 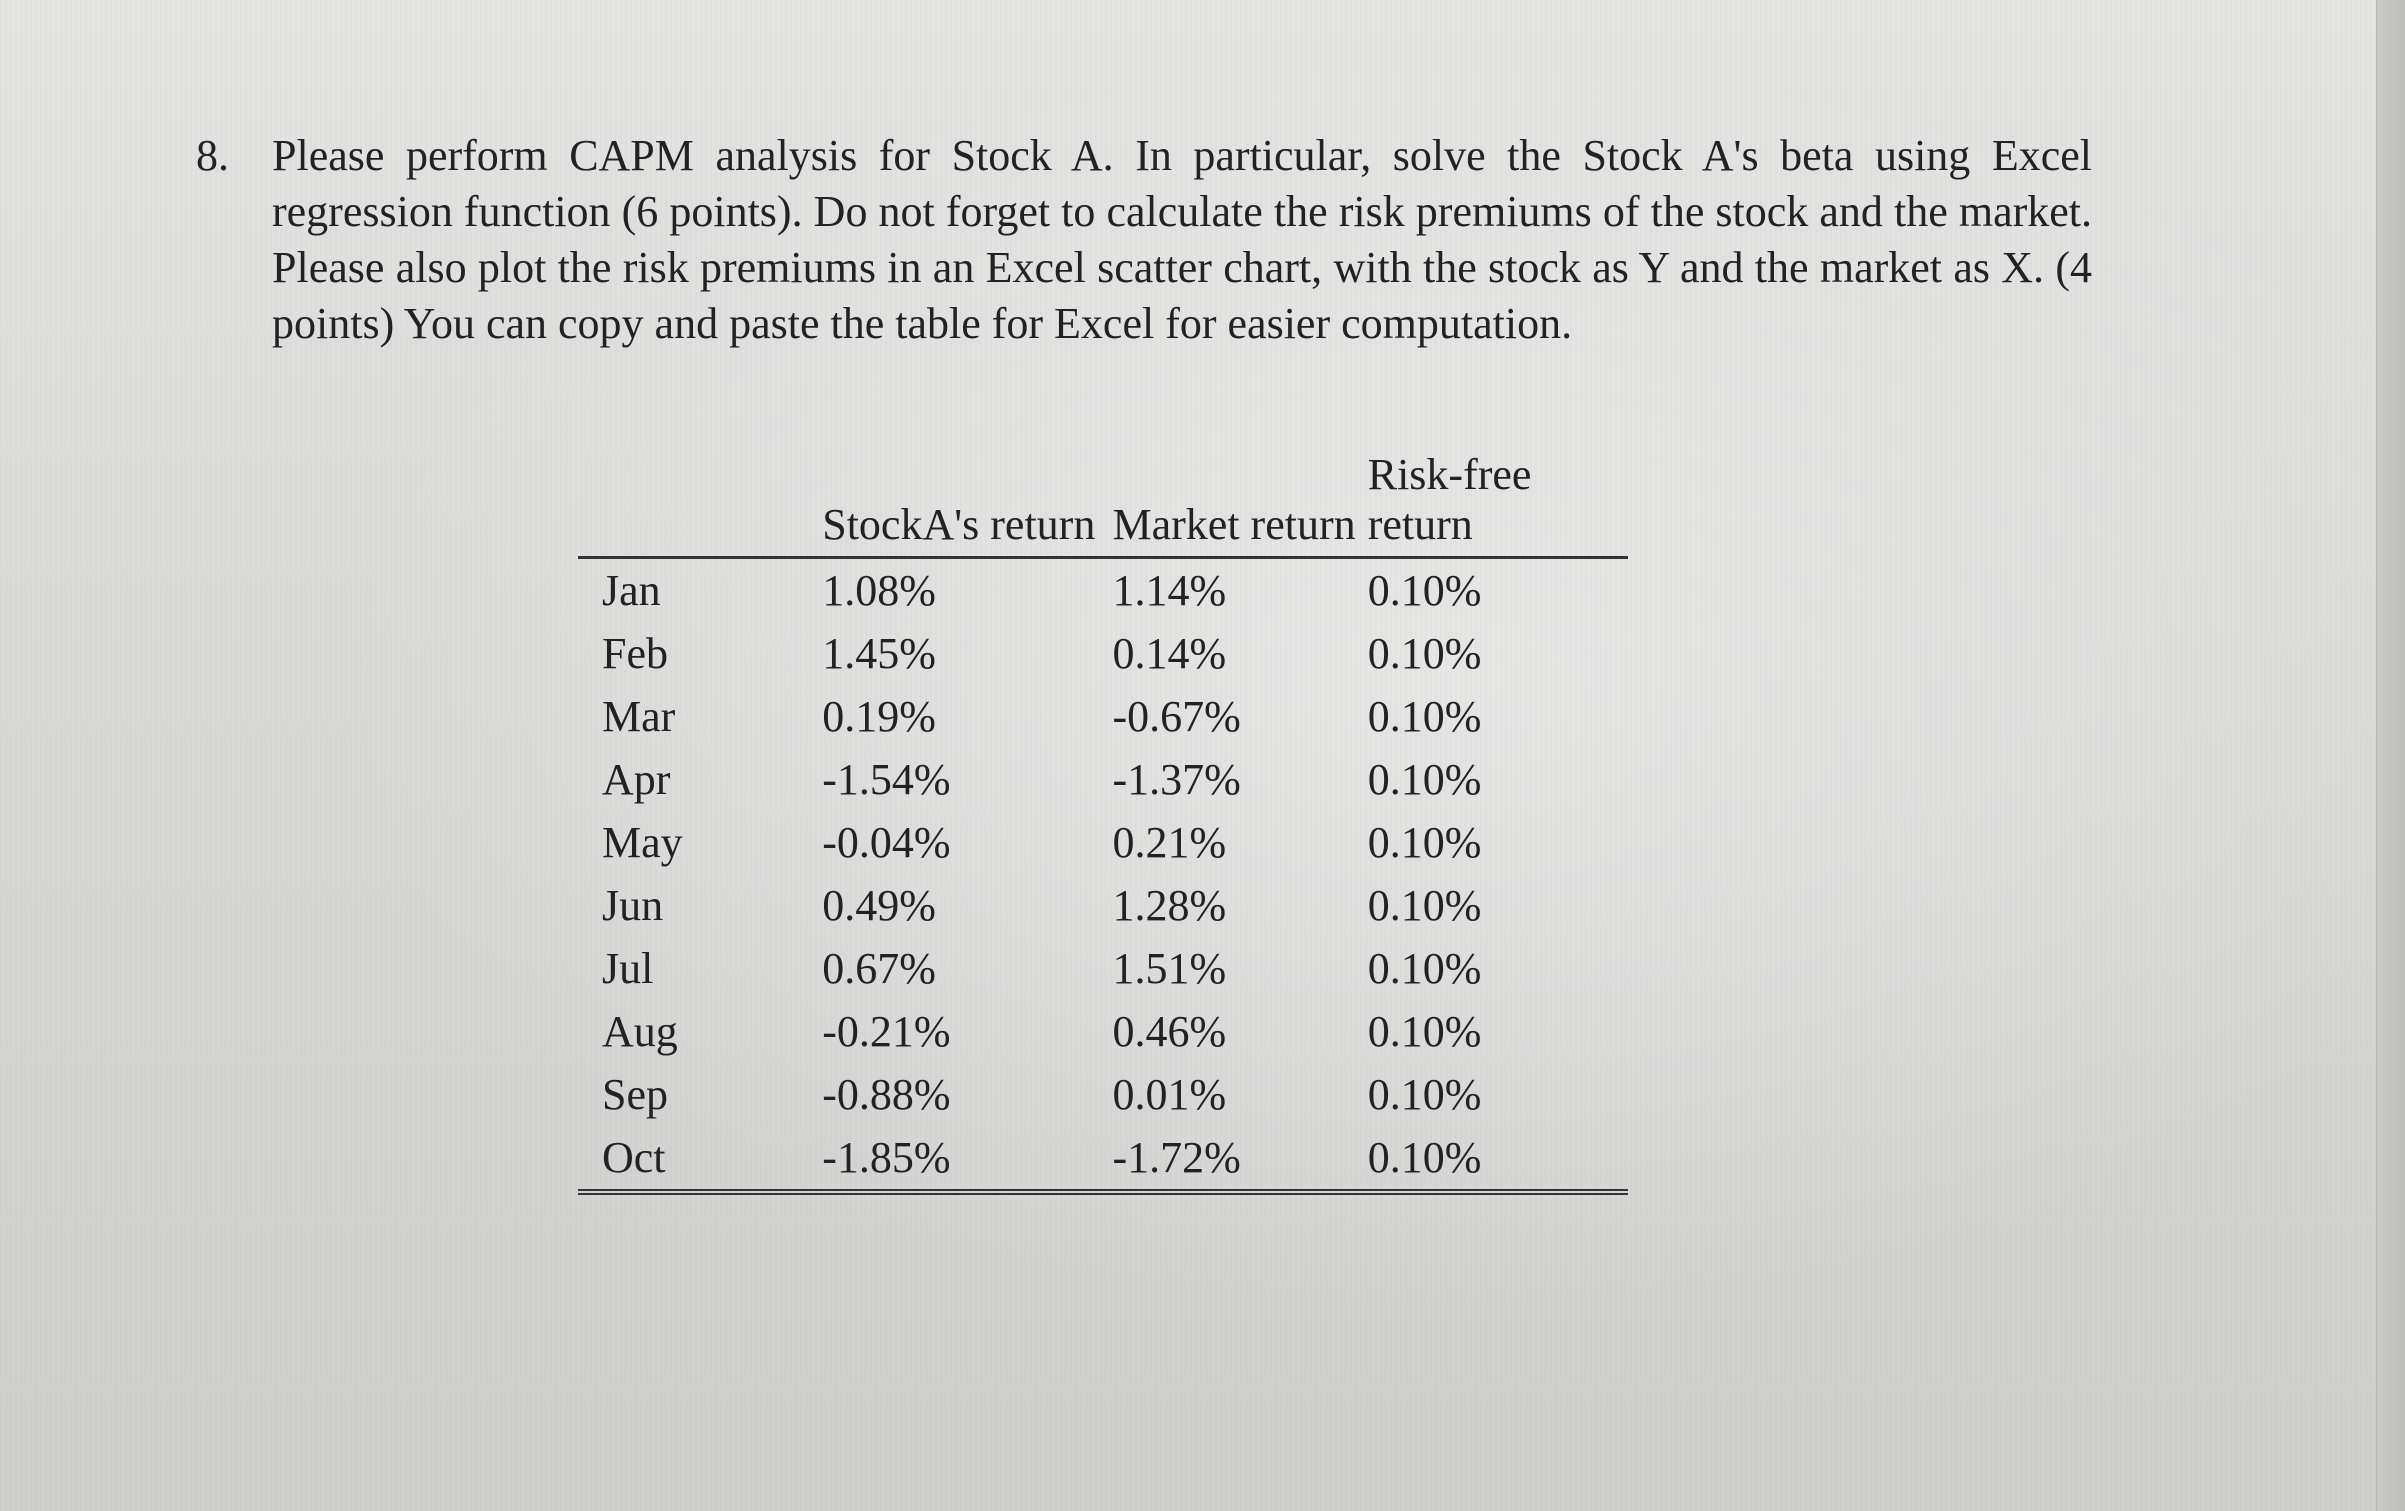 I want to click on table-row: Apr -1.54% -1.37% 0.10%, so click(x=1103, y=779).